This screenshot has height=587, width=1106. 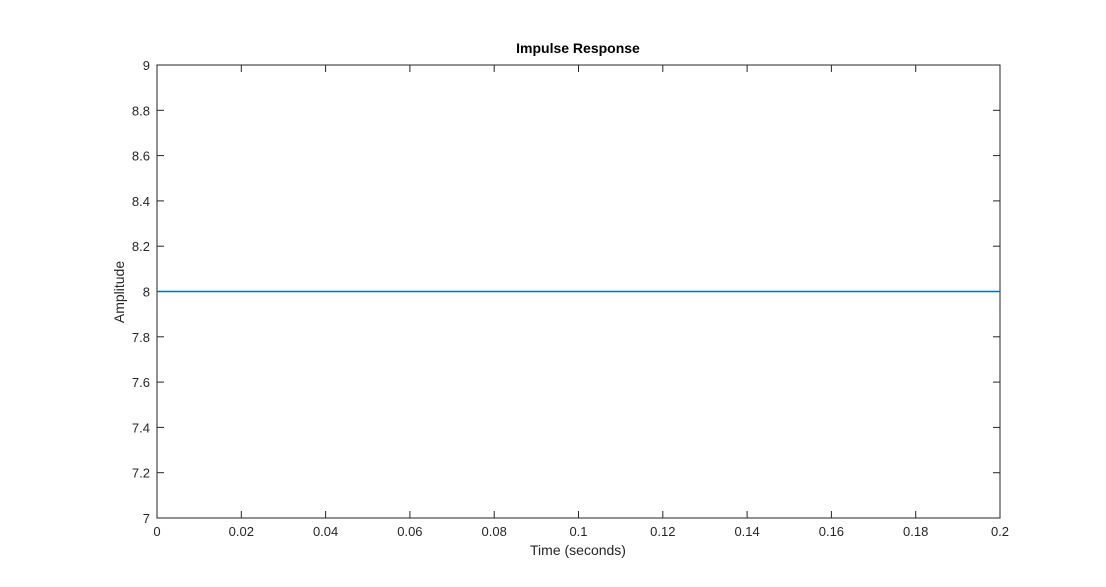 I want to click on y-tick-label: 7.6, so click(x=141, y=382).